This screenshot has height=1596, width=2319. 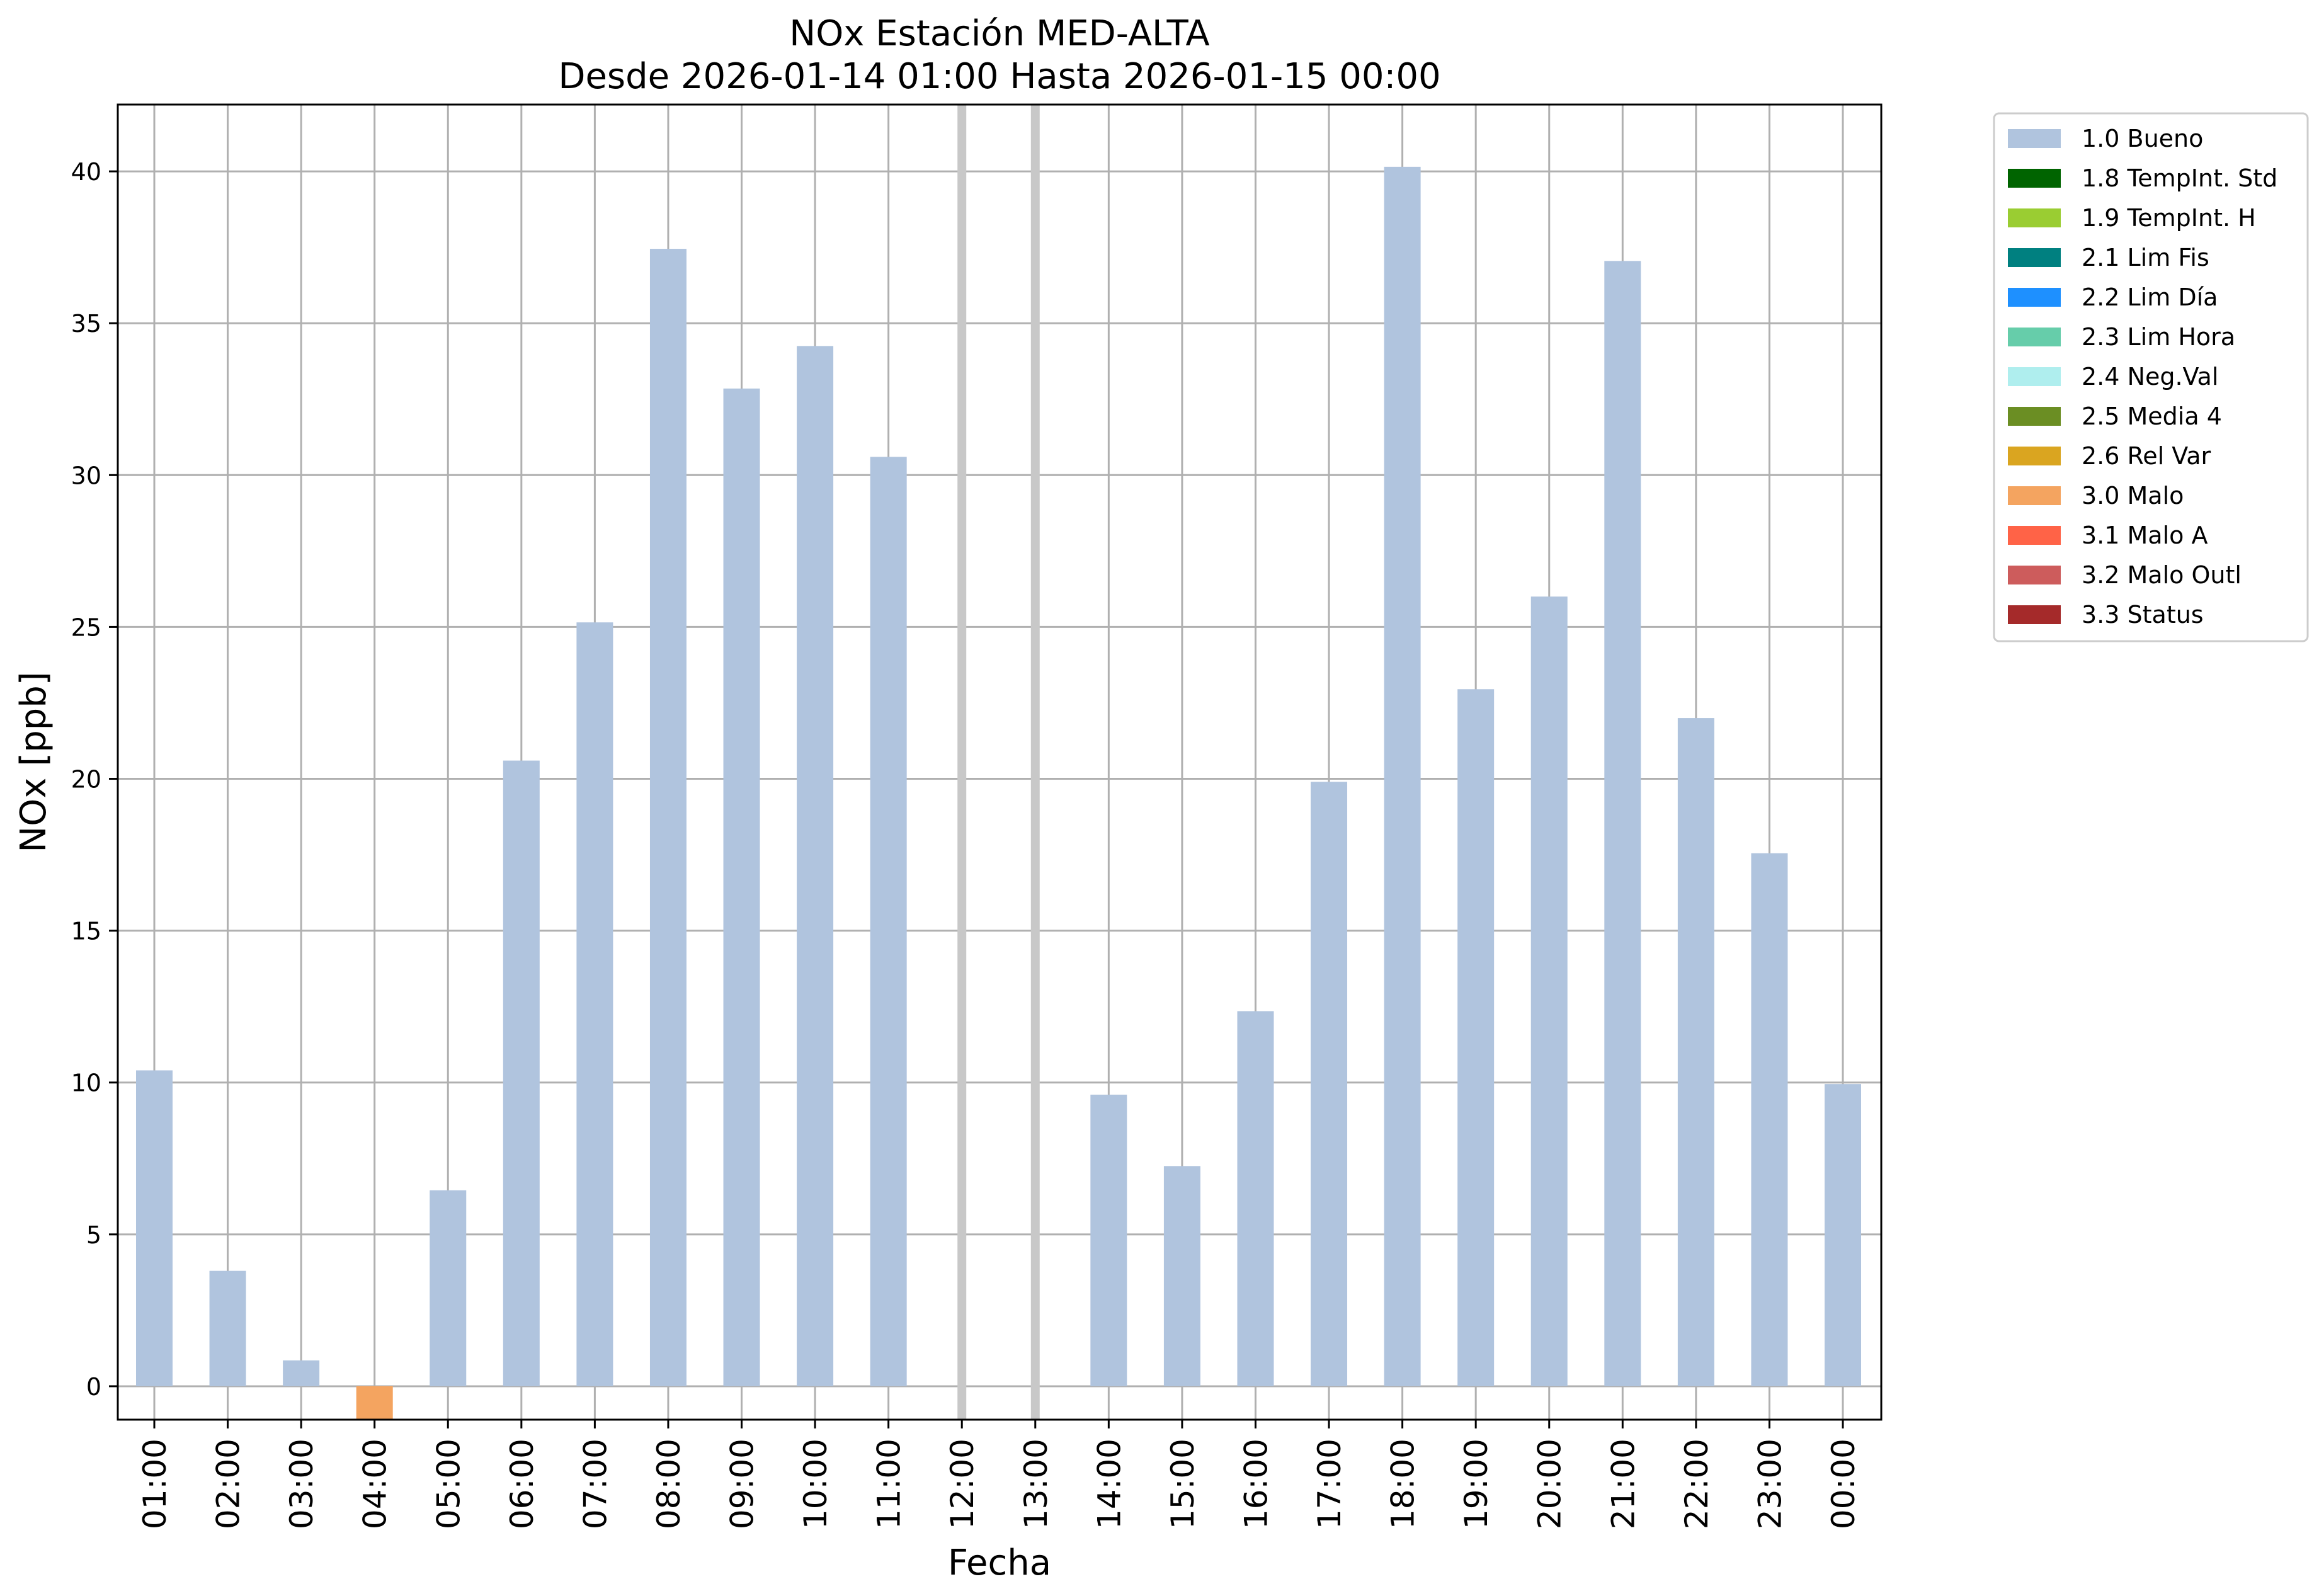 I want to click on legend-label: 1.0 Bueno, so click(x=2142, y=138).